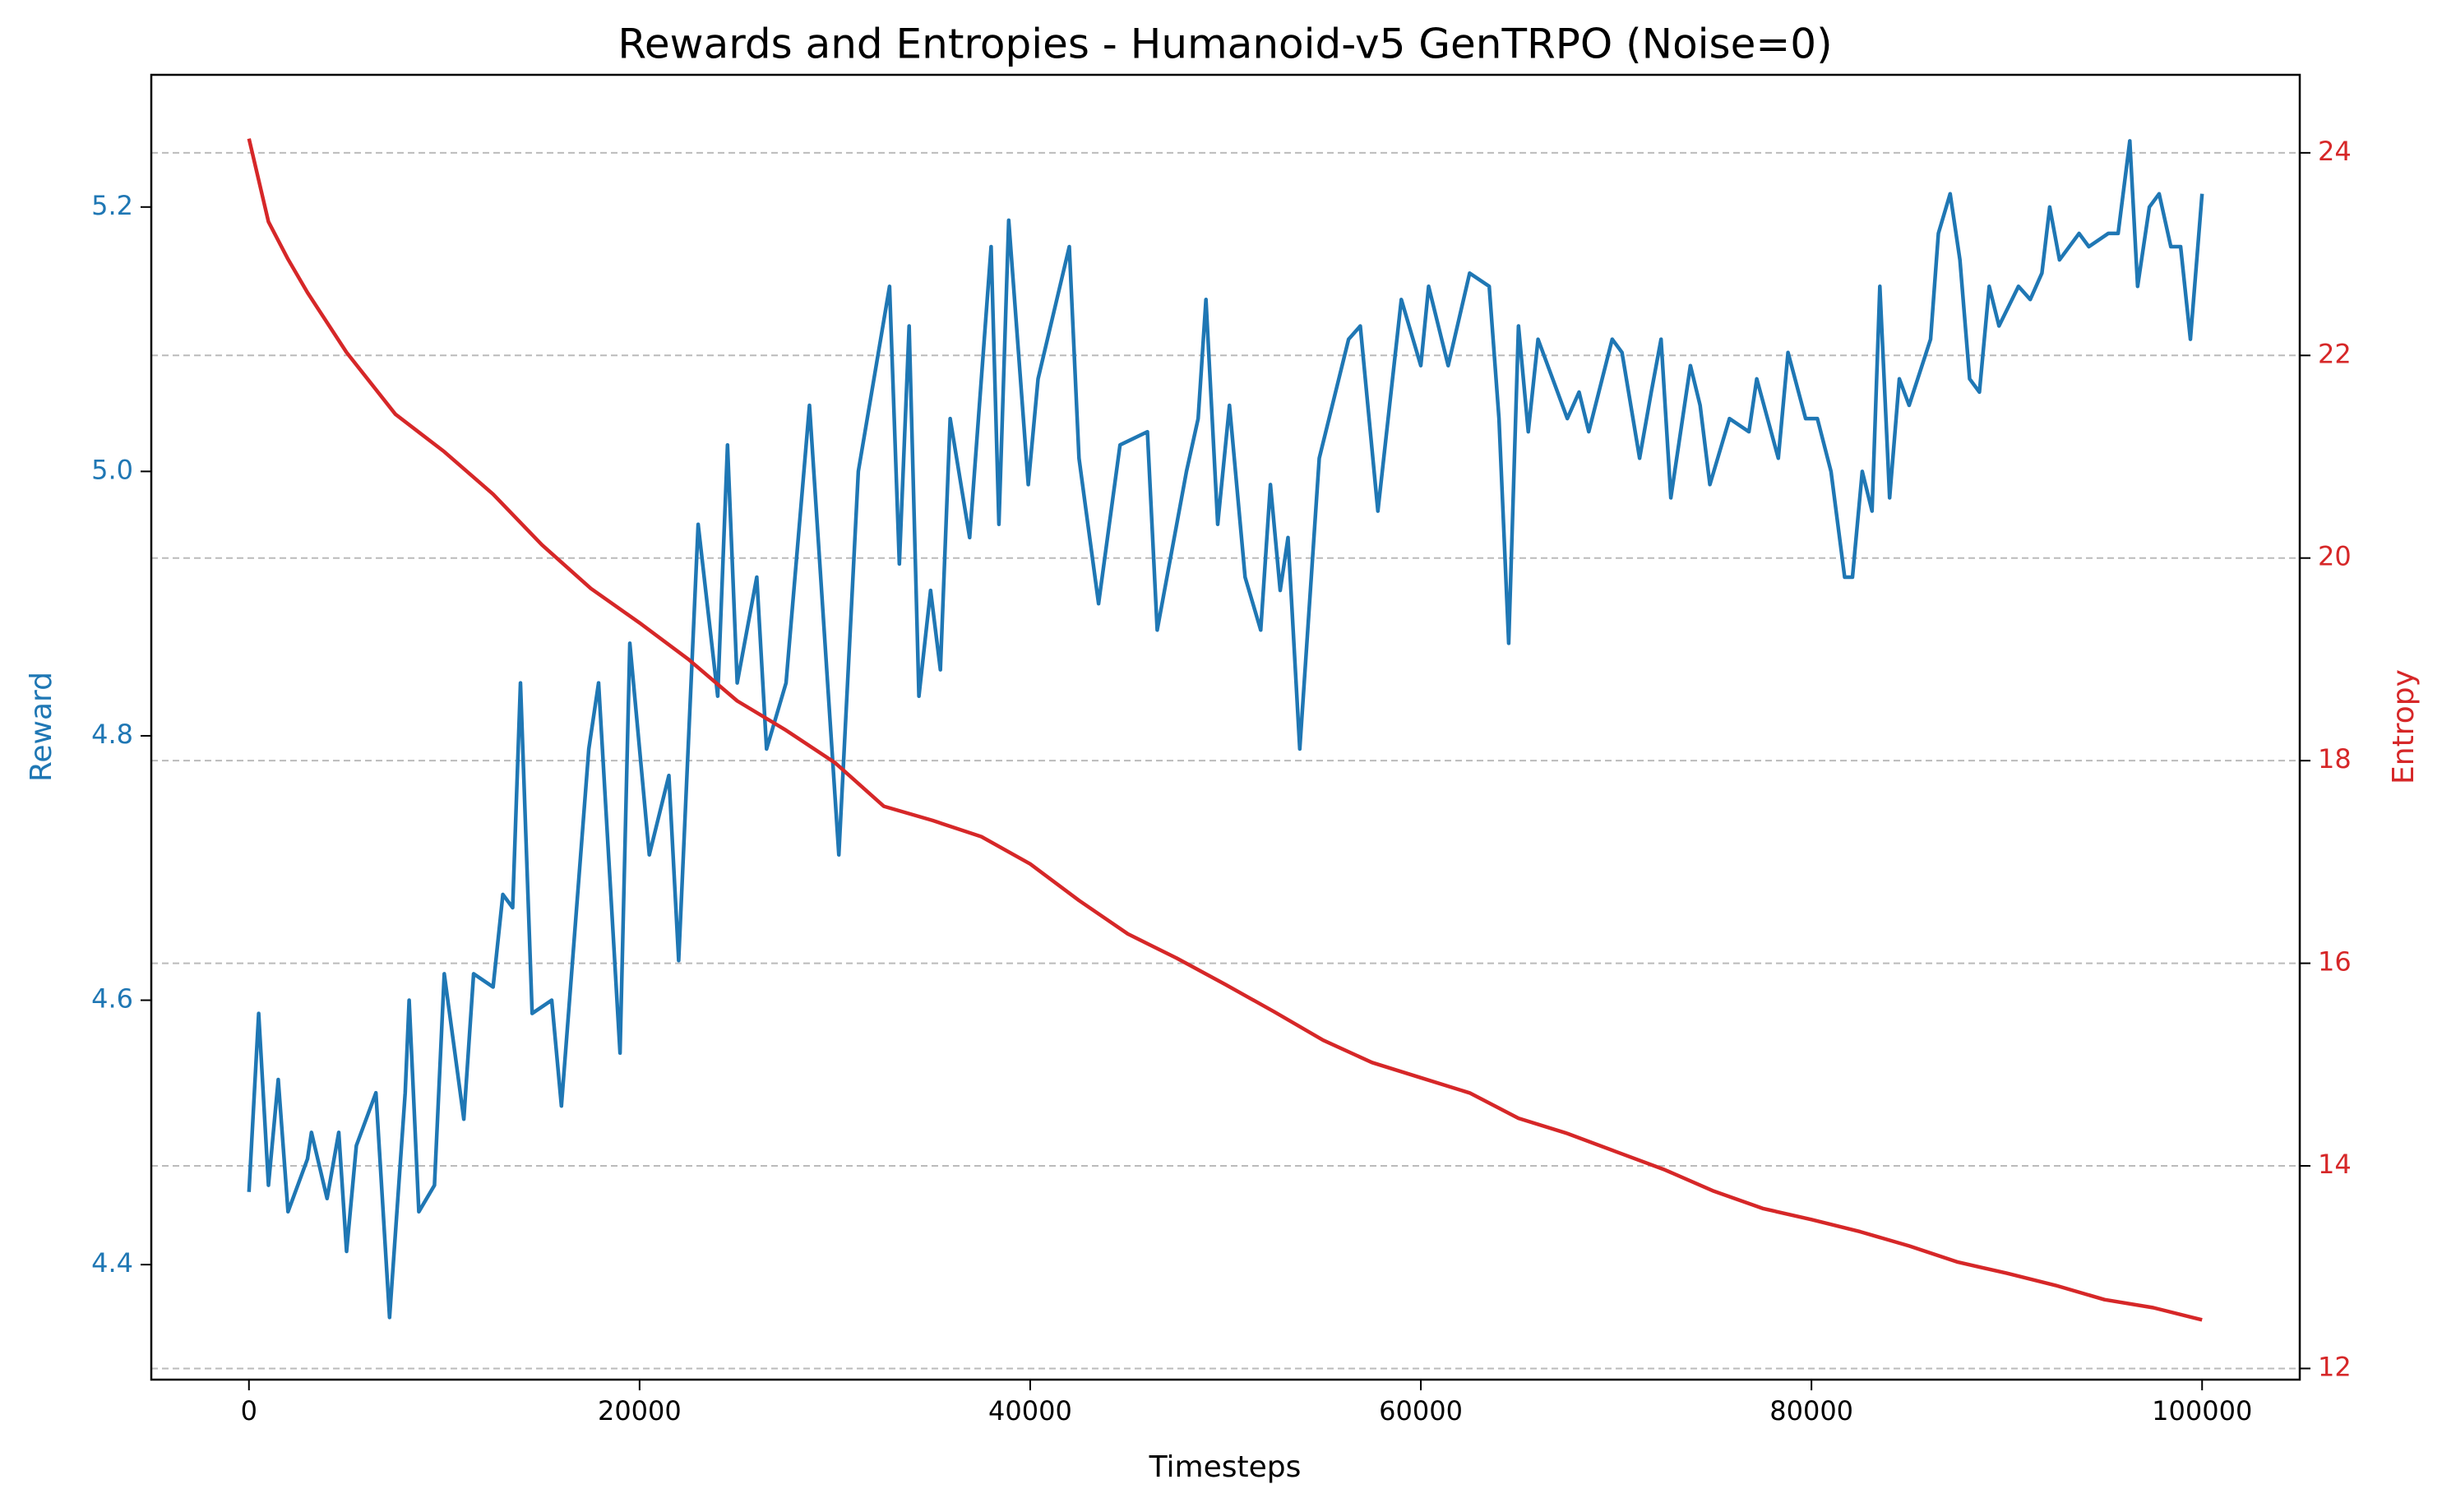  I want to click on y2-tick-label: 24, so click(2335, 151).